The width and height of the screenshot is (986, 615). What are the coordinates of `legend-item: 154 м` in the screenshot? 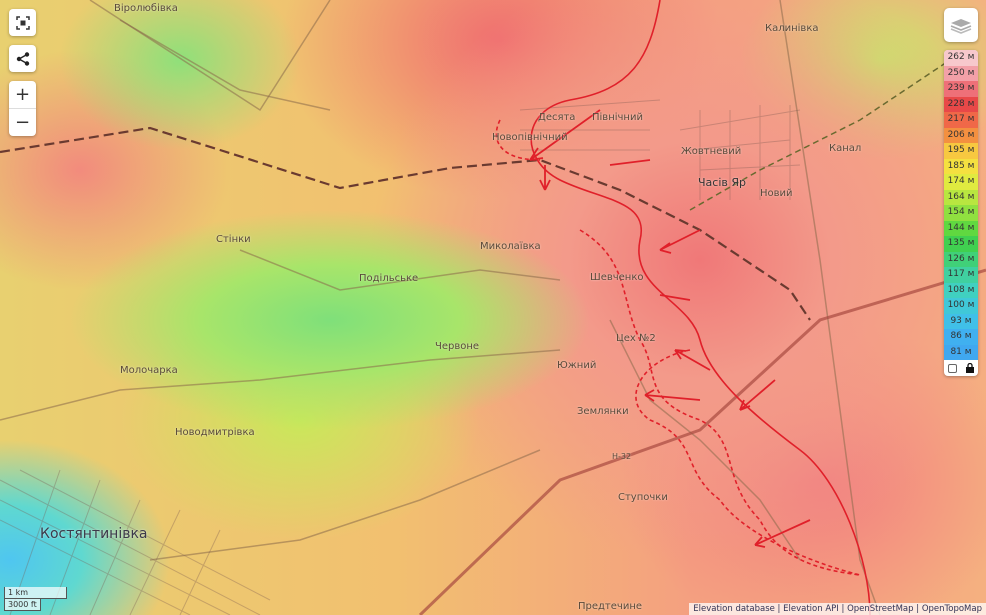 It's located at (961, 213).